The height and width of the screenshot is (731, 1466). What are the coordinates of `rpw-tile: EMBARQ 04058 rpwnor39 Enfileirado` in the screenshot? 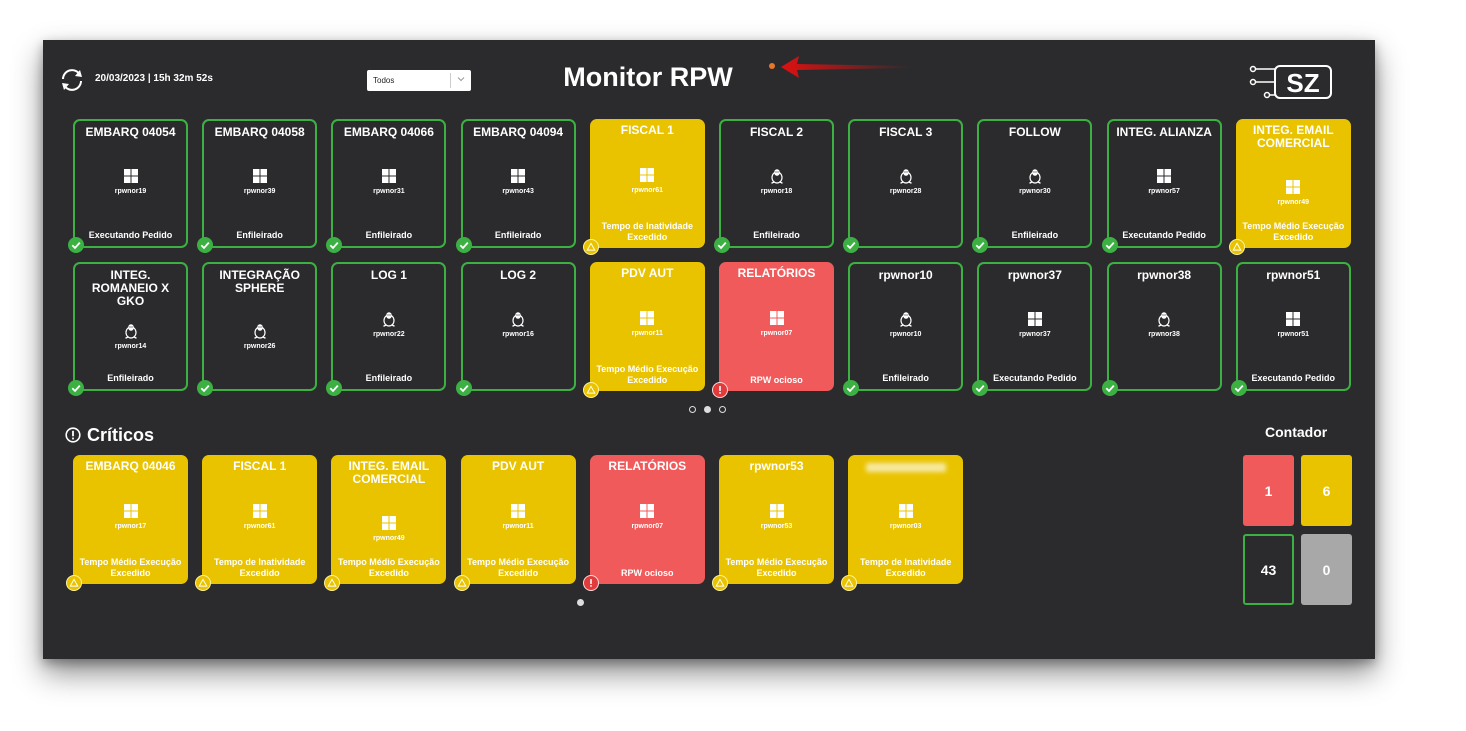 It's located at (257, 186).